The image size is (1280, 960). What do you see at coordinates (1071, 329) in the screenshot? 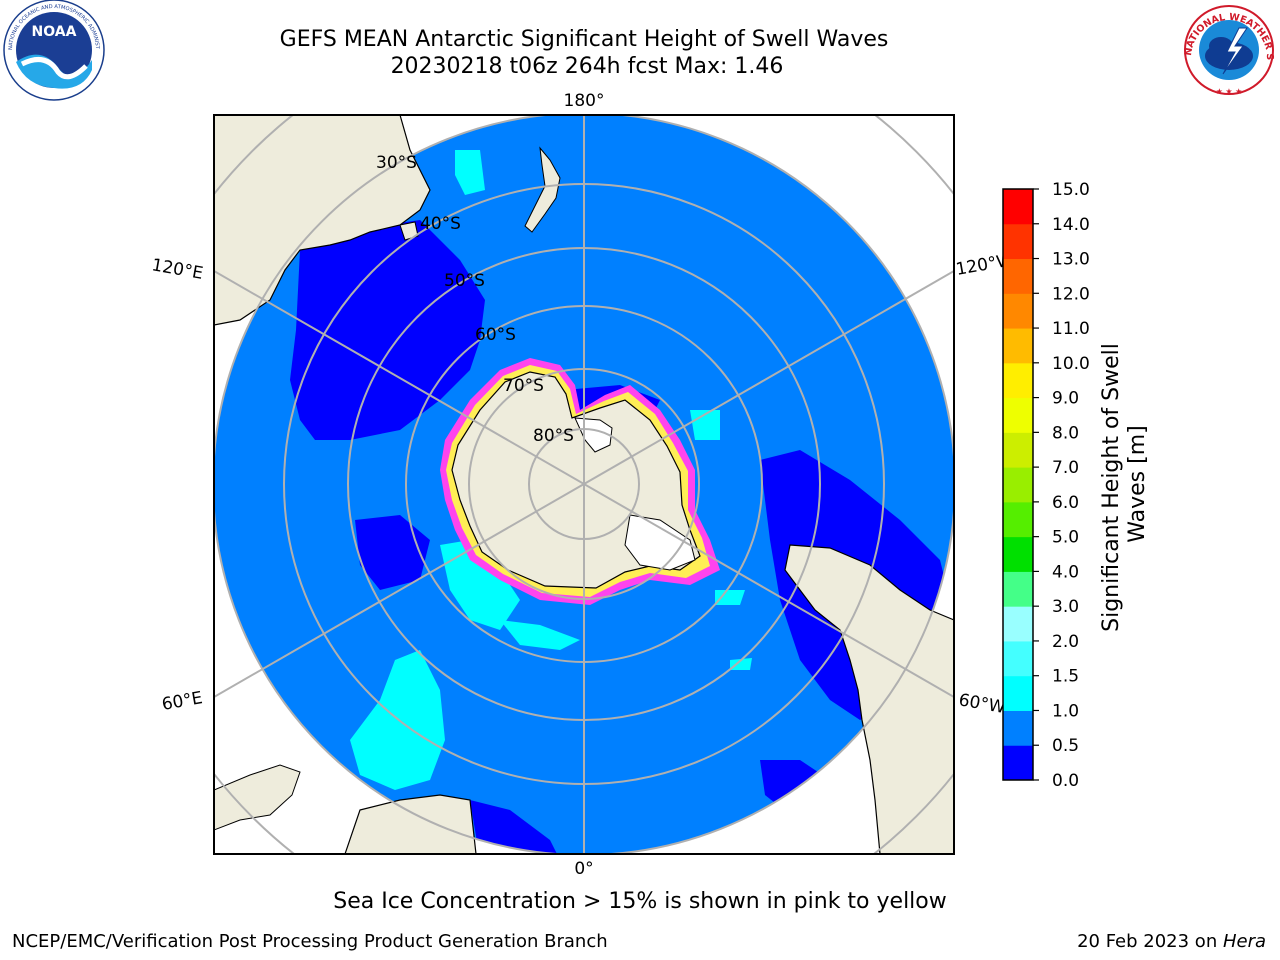
I see `colorbar-tick-label: 11.0` at bounding box center [1071, 329].